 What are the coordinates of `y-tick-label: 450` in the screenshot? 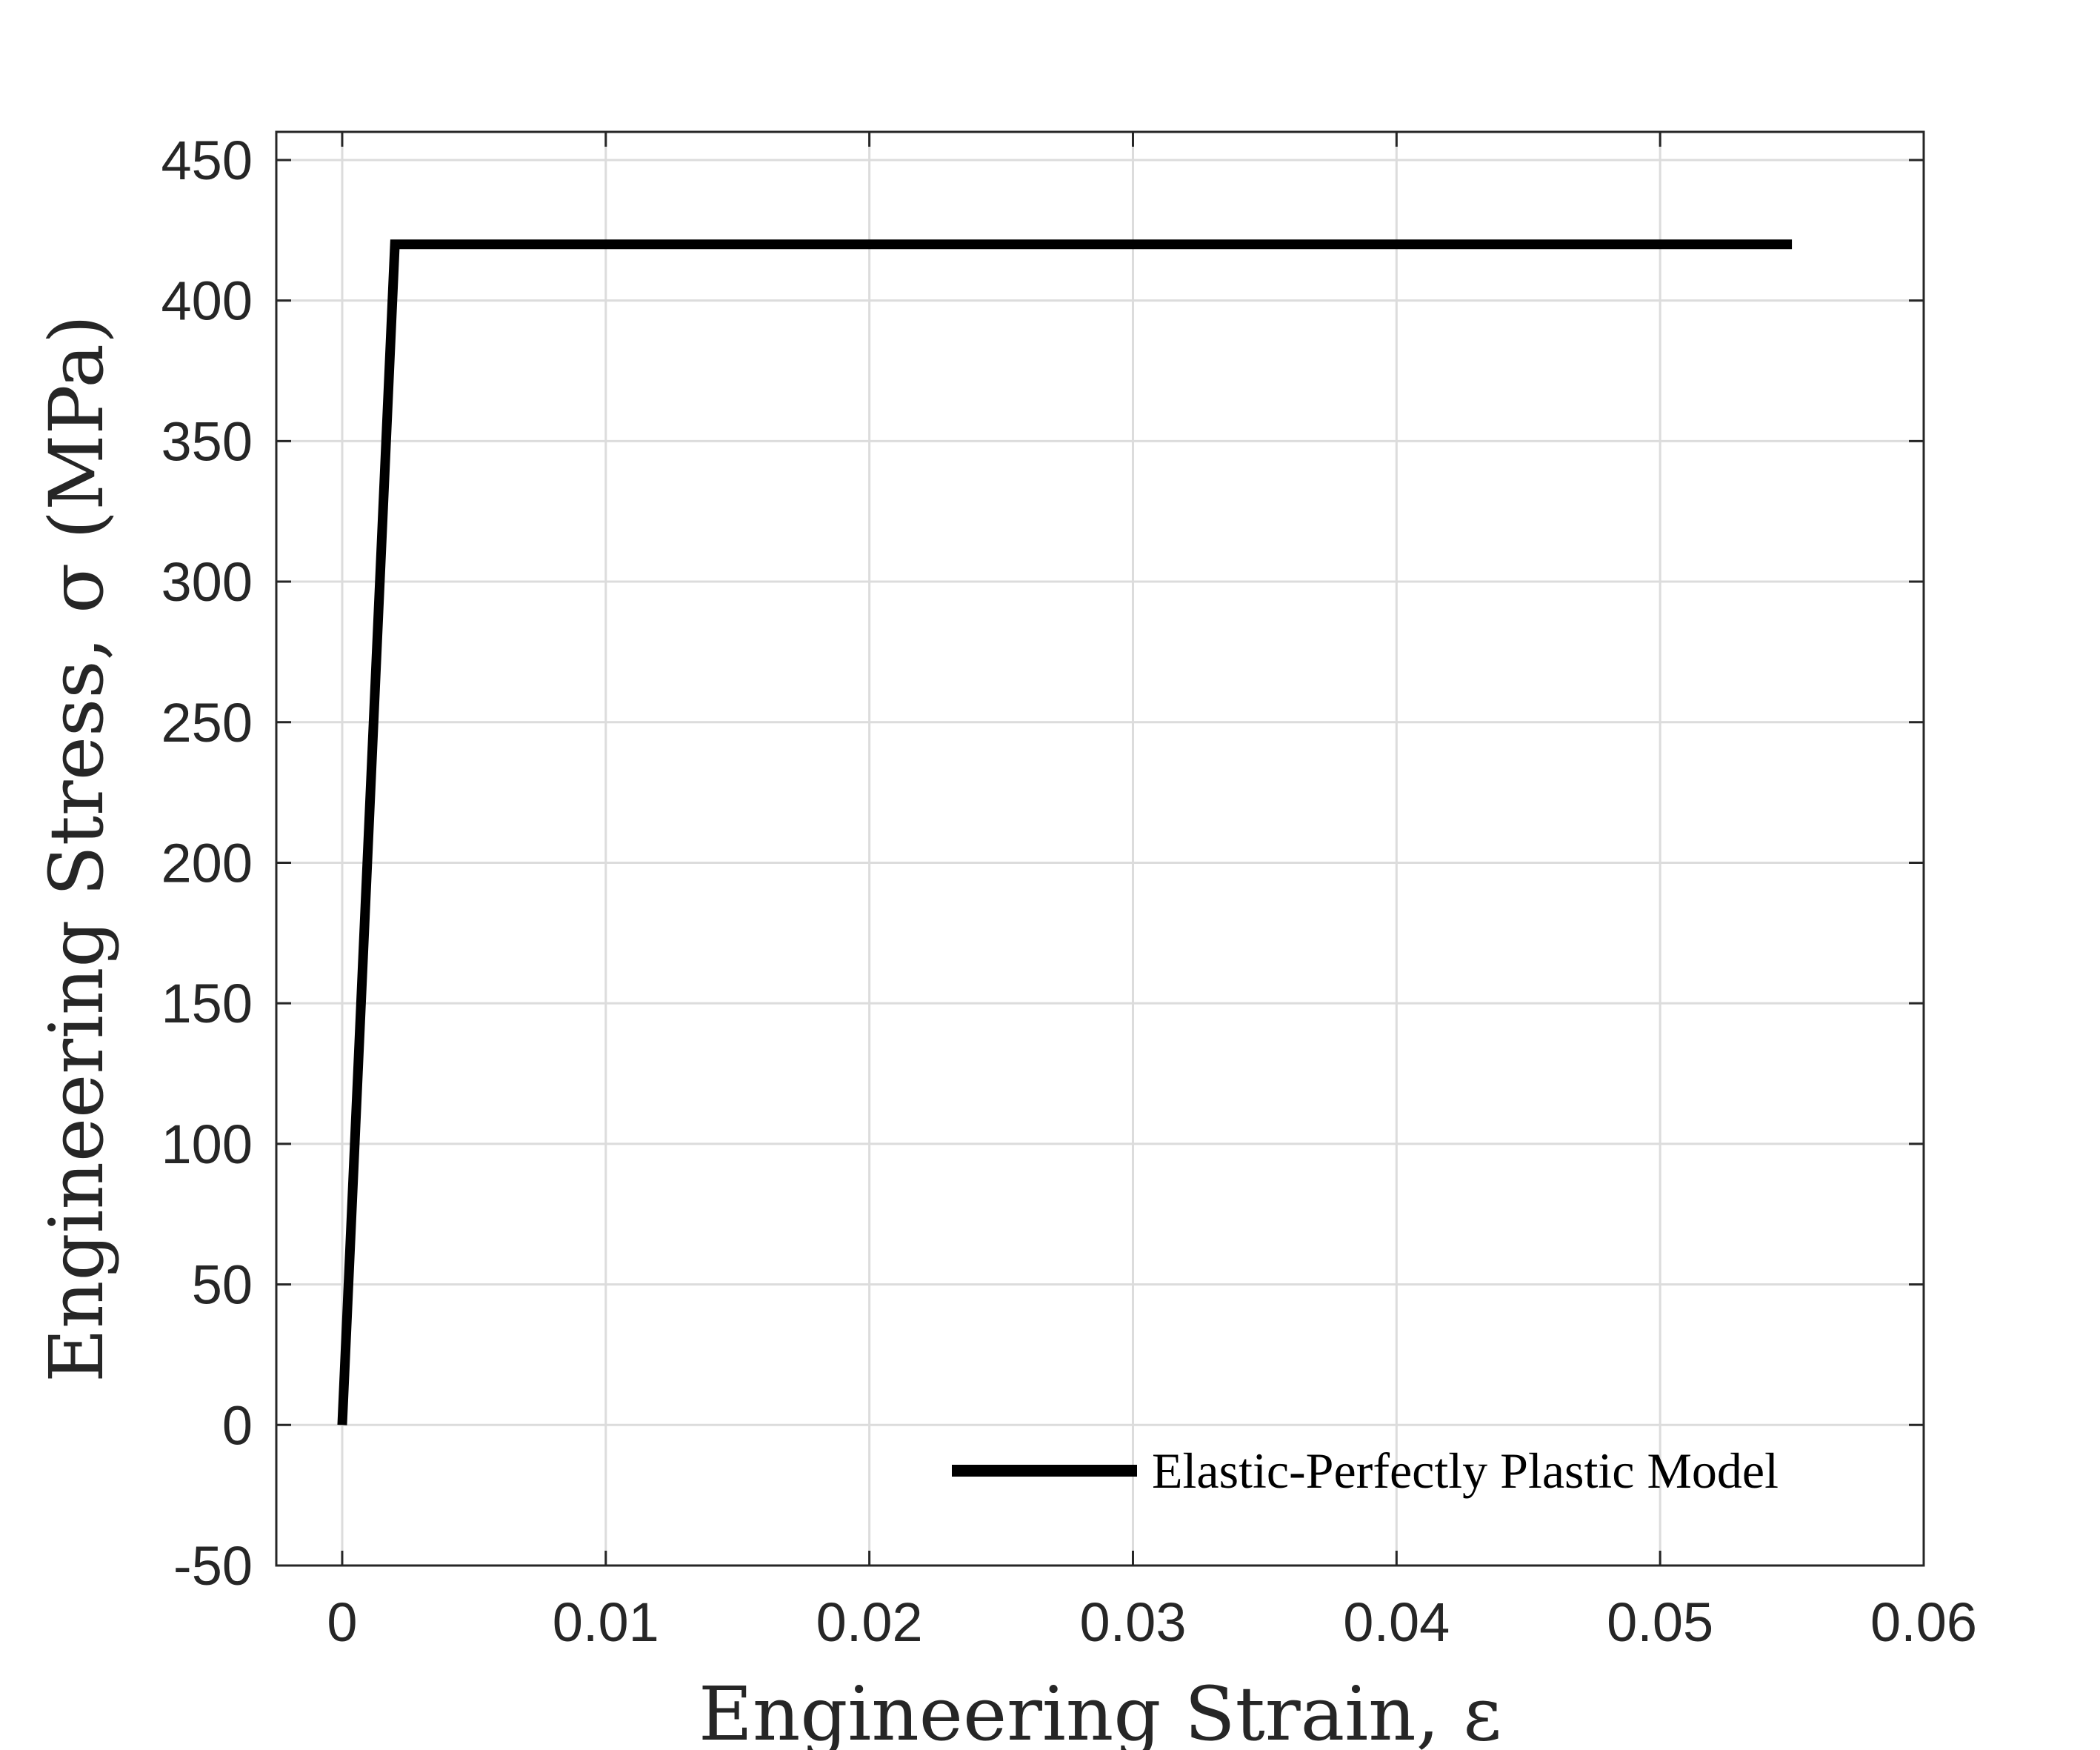 It's located at (207, 160).